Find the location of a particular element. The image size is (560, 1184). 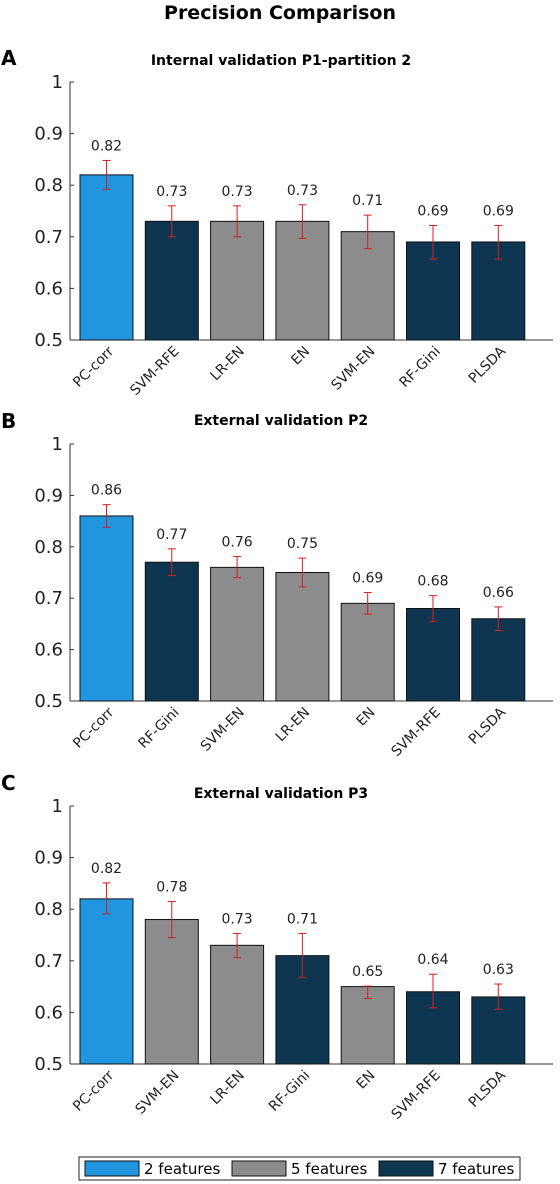

data-label: 0.63 is located at coordinates (498, 970).